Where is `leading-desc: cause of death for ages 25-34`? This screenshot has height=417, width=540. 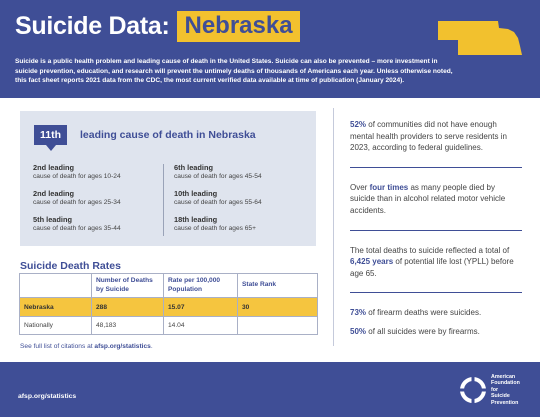 leading-desc: cause of death for ages 25-34 is located at coordinates (77, 202).